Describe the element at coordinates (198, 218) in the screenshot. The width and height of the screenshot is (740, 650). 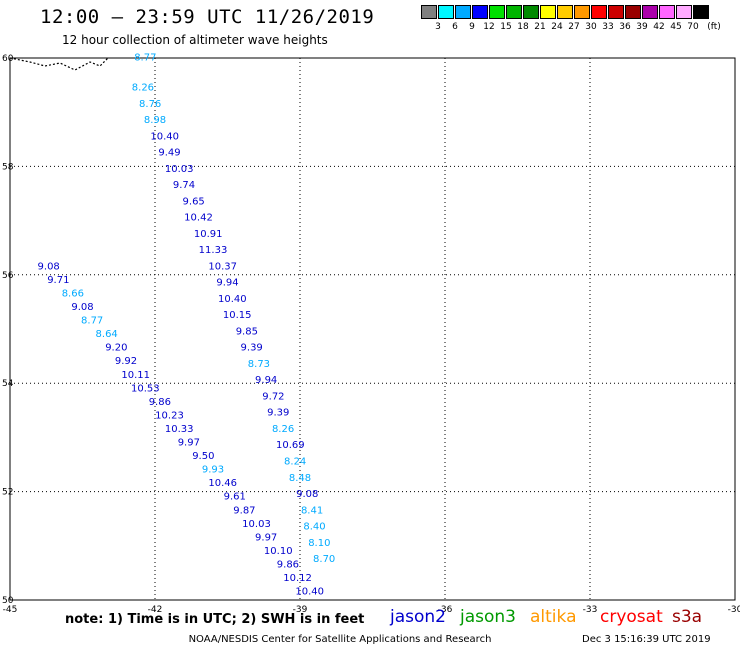
I see `swh-label: 10.42` at that location.